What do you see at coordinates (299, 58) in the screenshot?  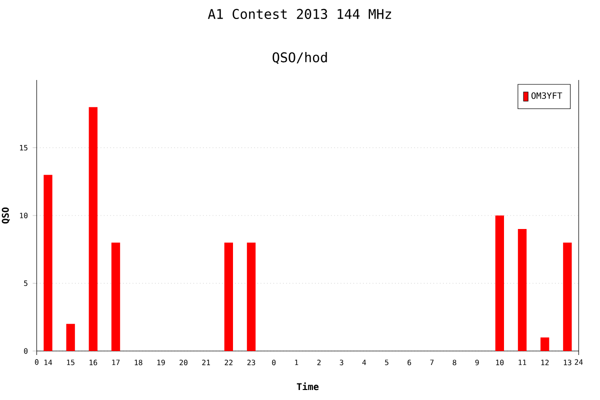 I see `chart-subtitle: QSO/hod` at bounding box center [299, 58].